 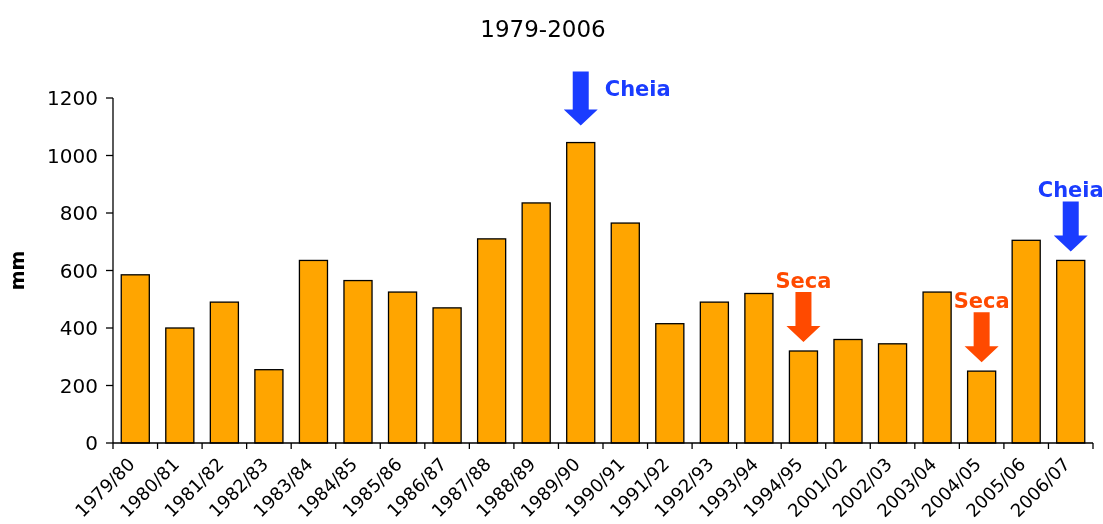 I want to click on chart-title: 1979-2006, so click(x=543, y=29).